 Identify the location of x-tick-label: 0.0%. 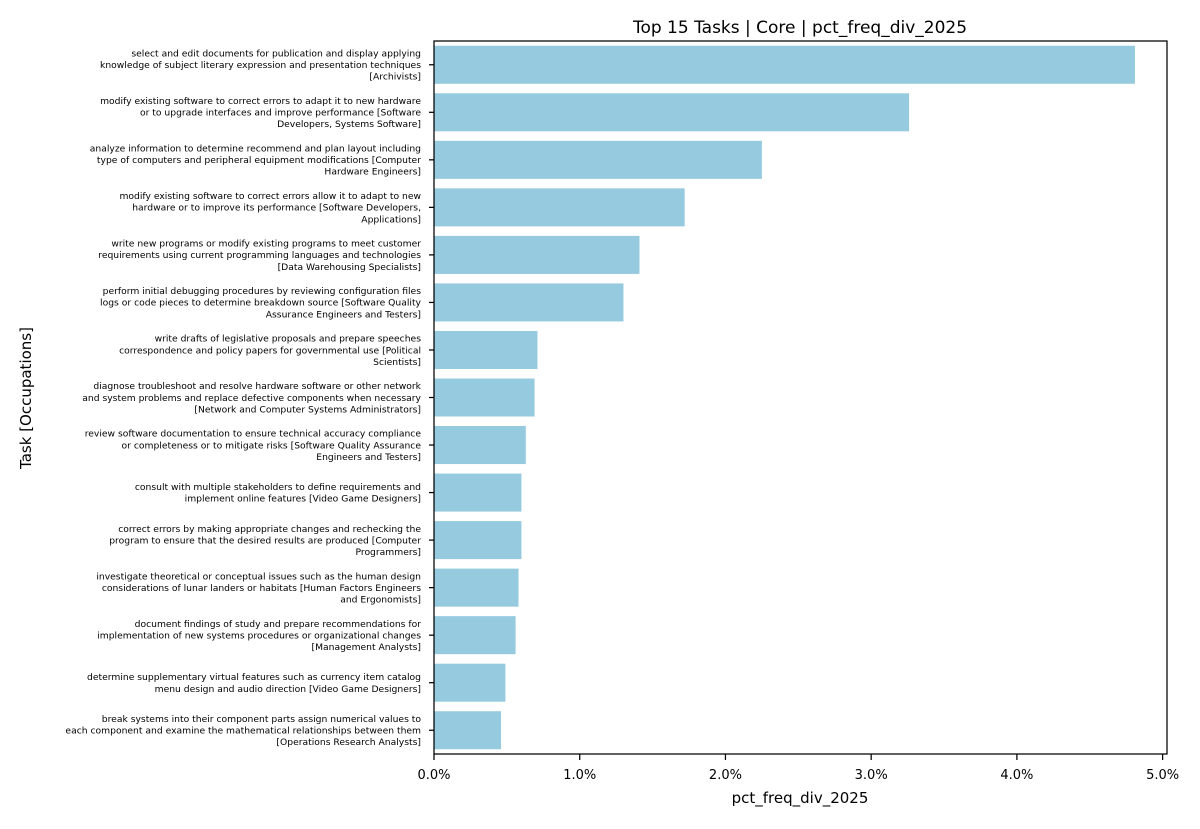
(433, 775).